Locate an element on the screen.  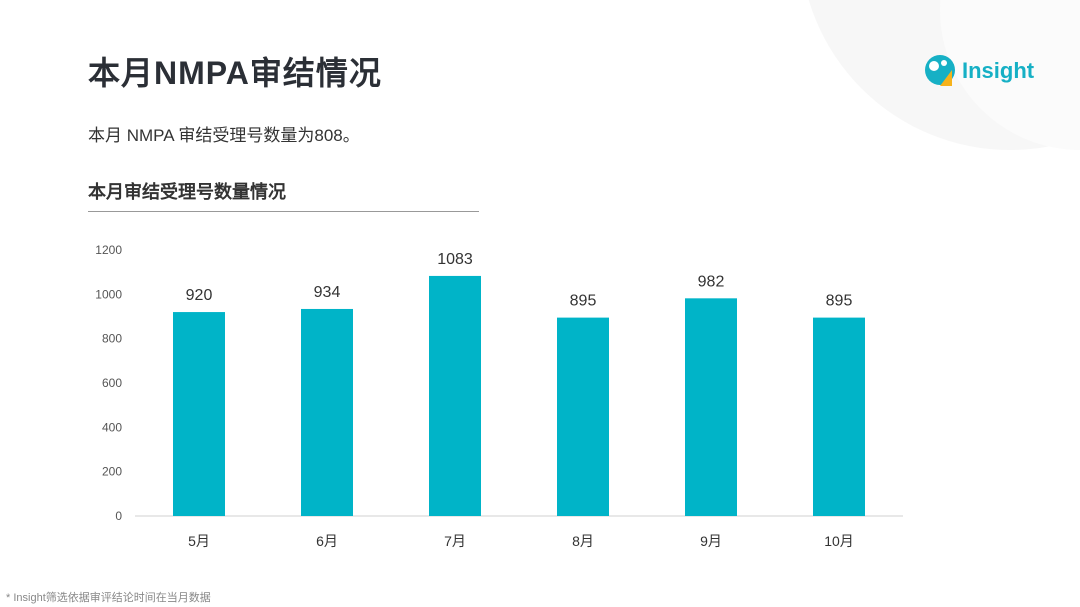
x-tick-label: 7月 is located at coordinates (455, 541).